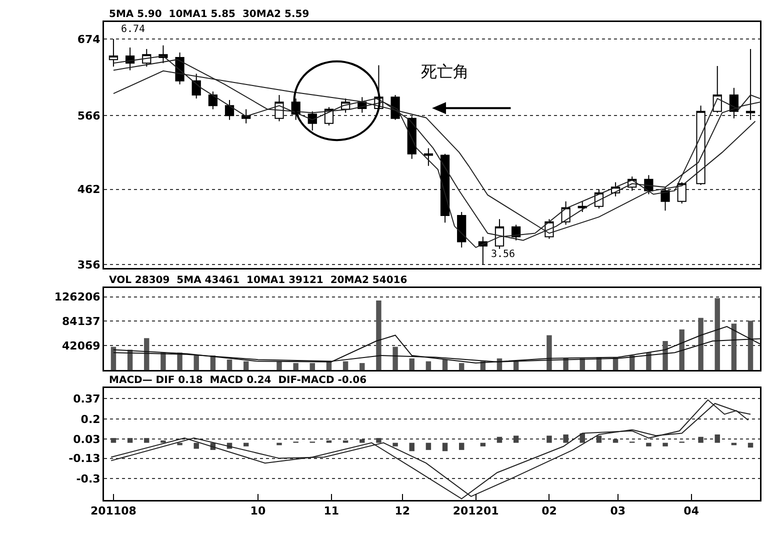  I want to click on x-tick-label: 04, so click(692, 511).